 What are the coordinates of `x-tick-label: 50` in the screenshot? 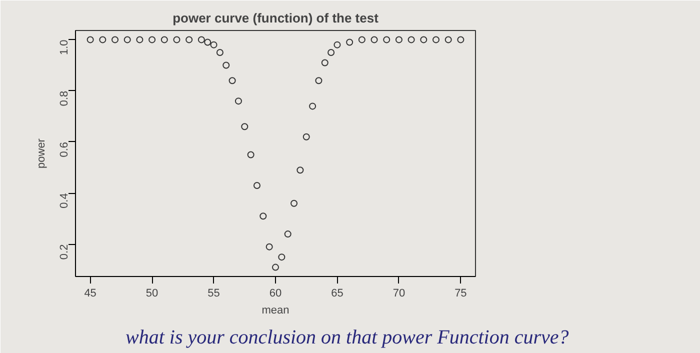 It's located at (152, 294).